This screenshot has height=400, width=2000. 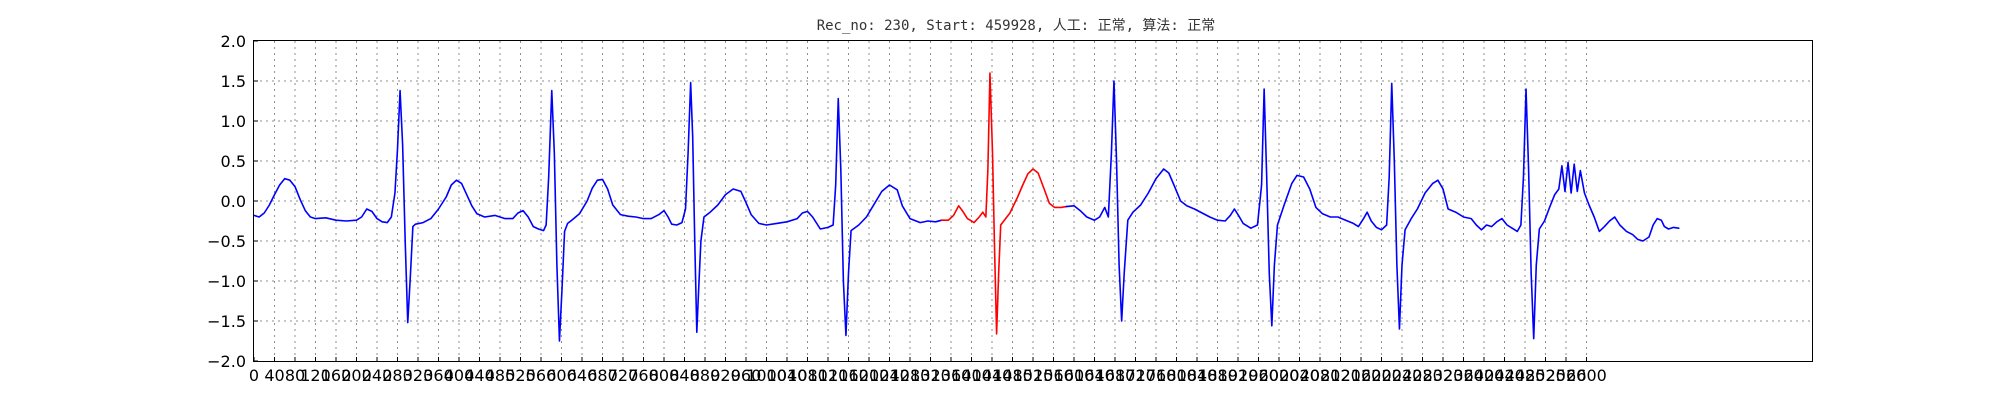 What do you see at coordinates (295, 375) in the screenshot?
I see `x-tick-label: 80` at bounding box center [295, 375].